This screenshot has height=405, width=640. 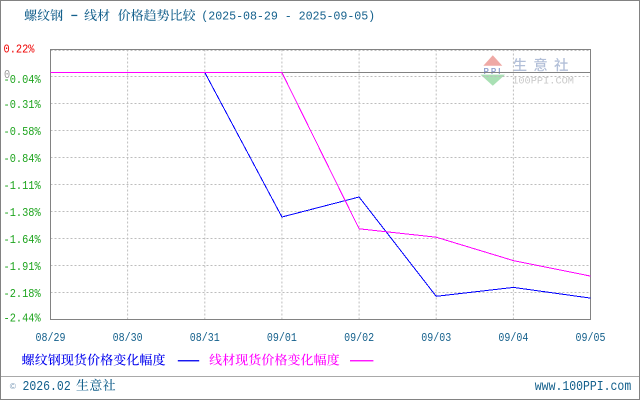 What do you see at coordinates (22, 213) in the screenshot?
I see `svg-text: -1.38%` at bounding box center [22, 213].